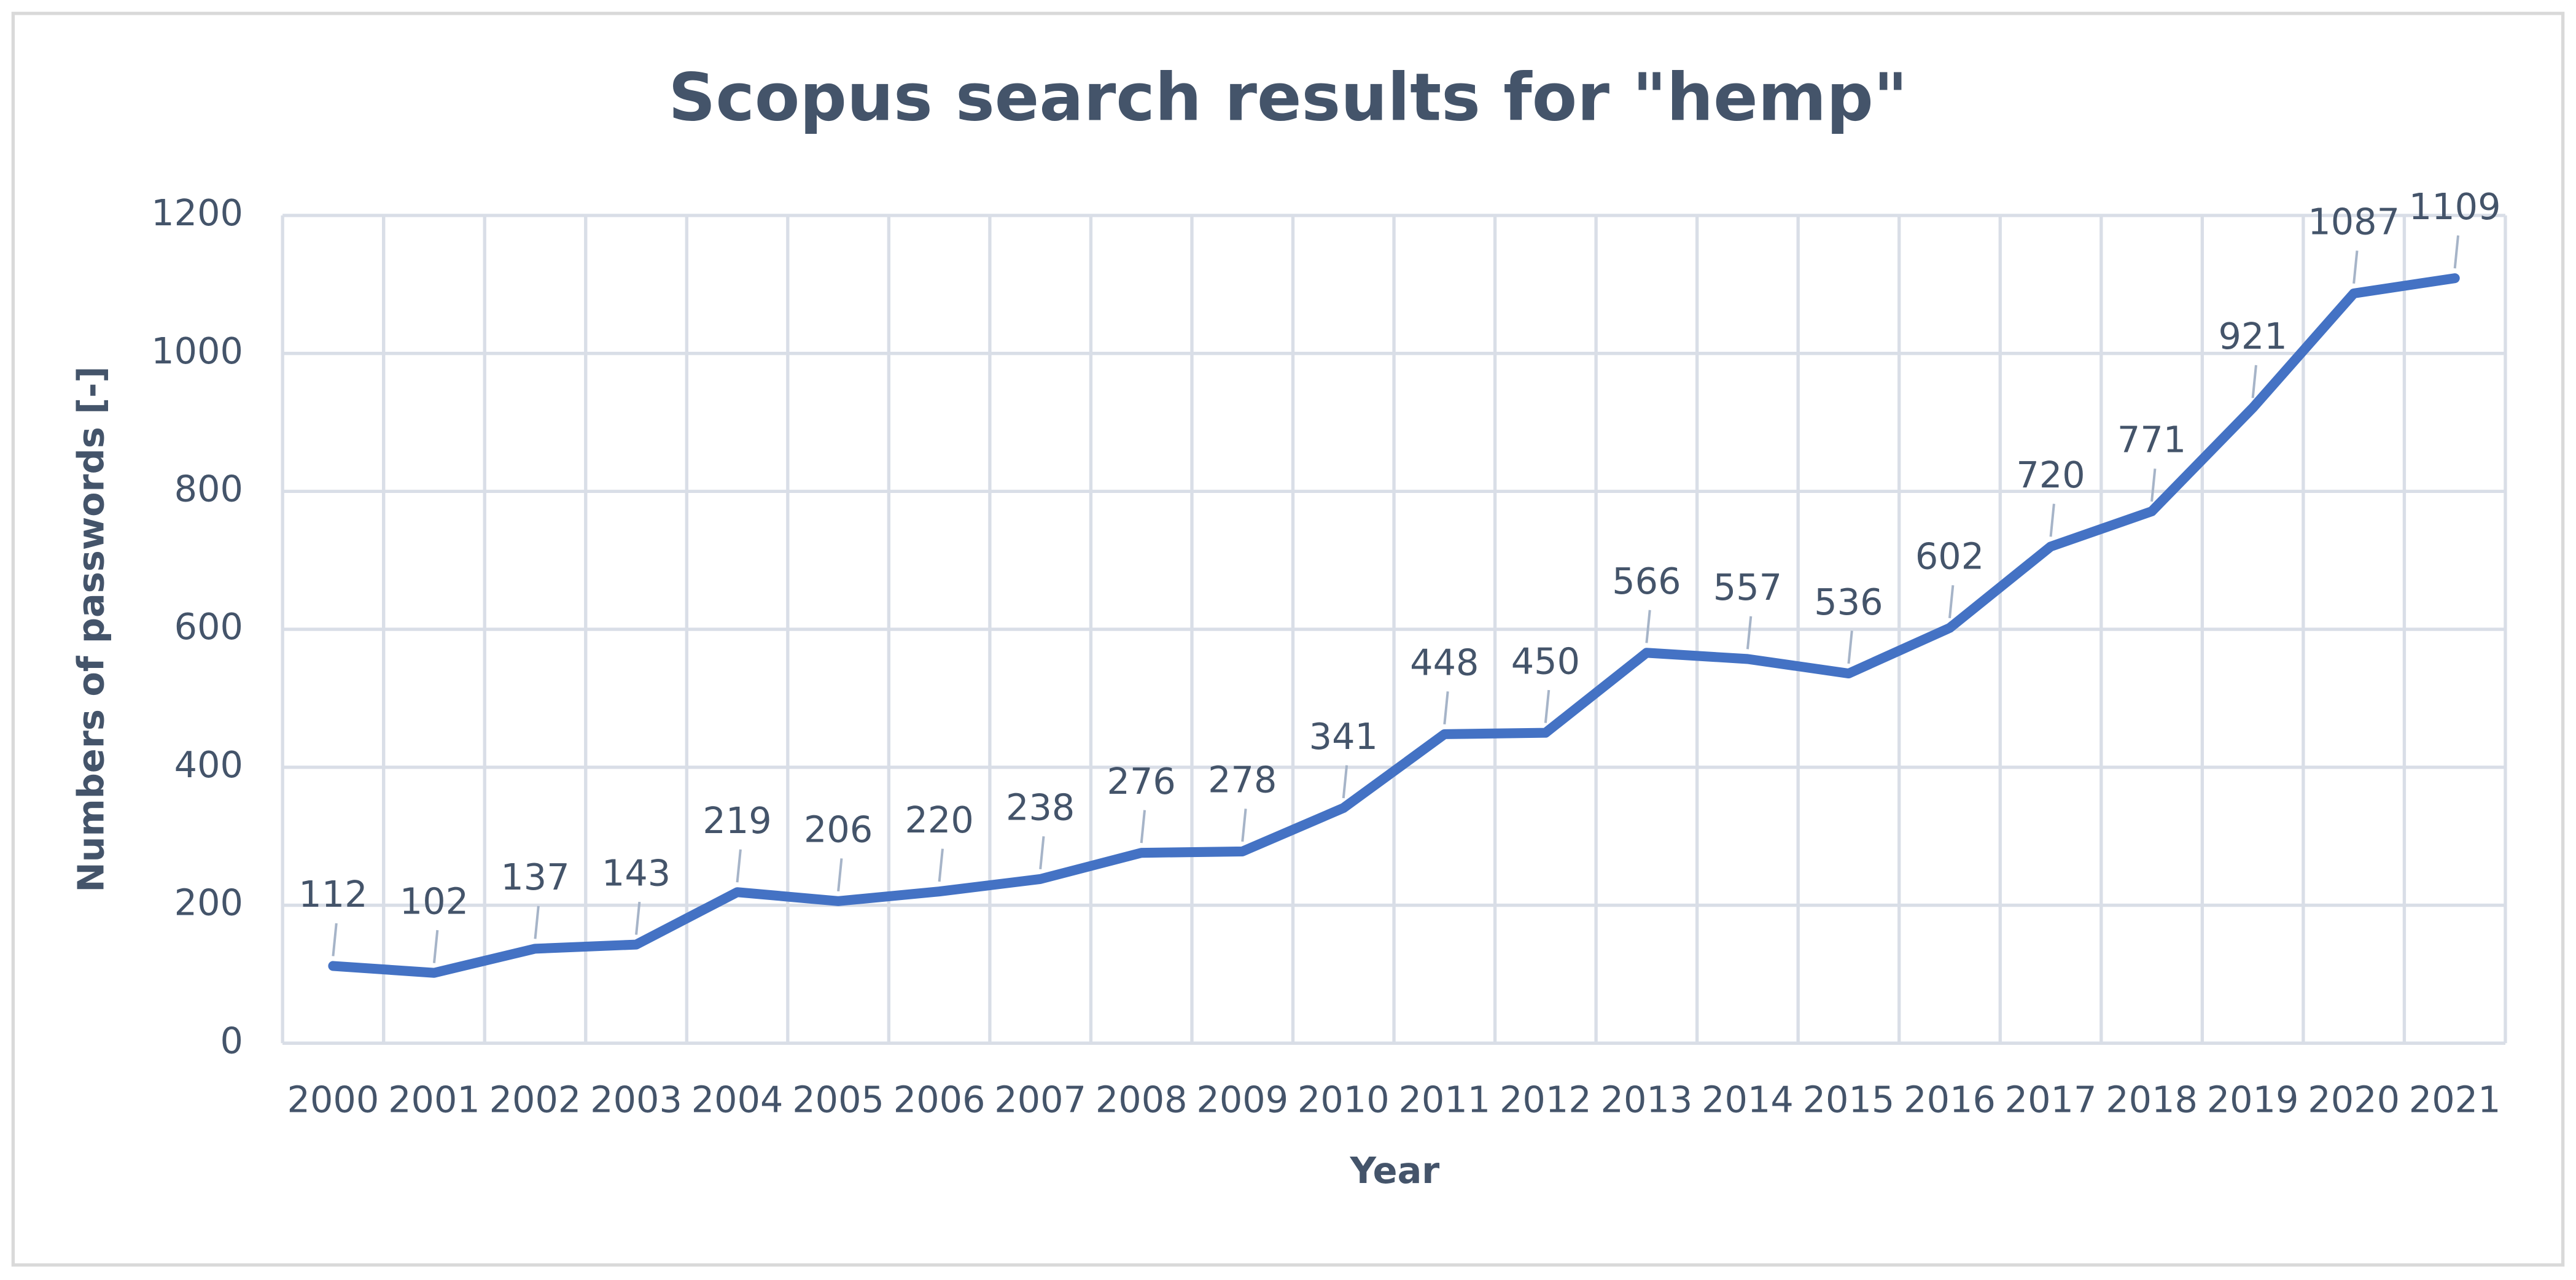 This screenshot has height=1280, width=2576. Describe the element at coordinates (1848, 602) in the screenshot. I see `data-label: 536` at that location.